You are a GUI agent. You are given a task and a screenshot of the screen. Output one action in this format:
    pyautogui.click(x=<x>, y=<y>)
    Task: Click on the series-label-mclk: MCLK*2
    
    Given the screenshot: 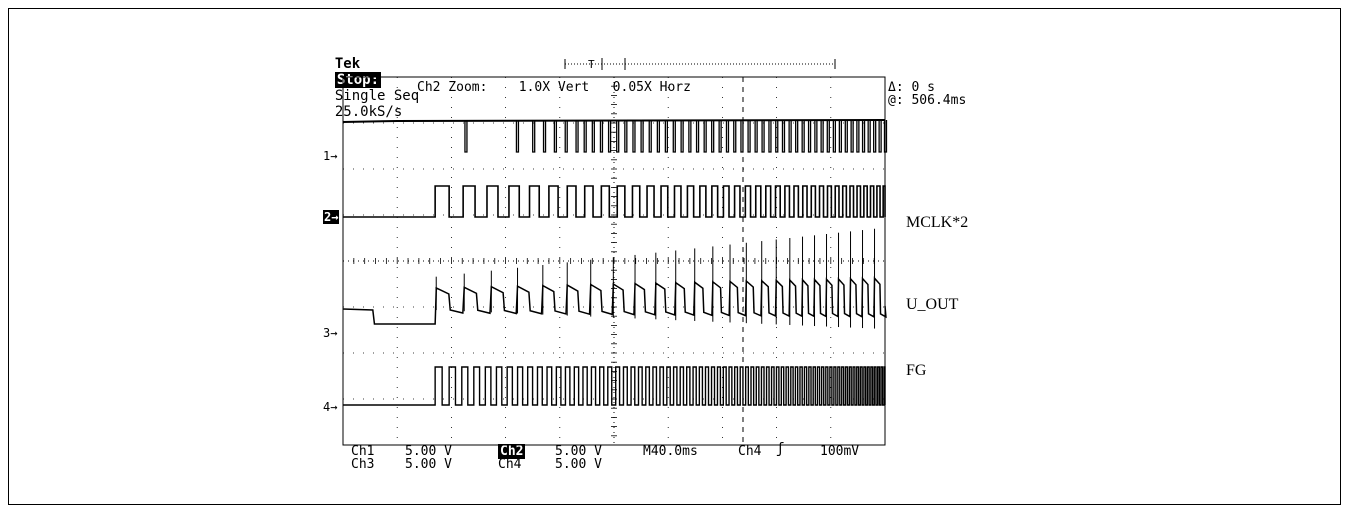 What is the action you would take?
    pyautogui.click(x=937, y=222)
    